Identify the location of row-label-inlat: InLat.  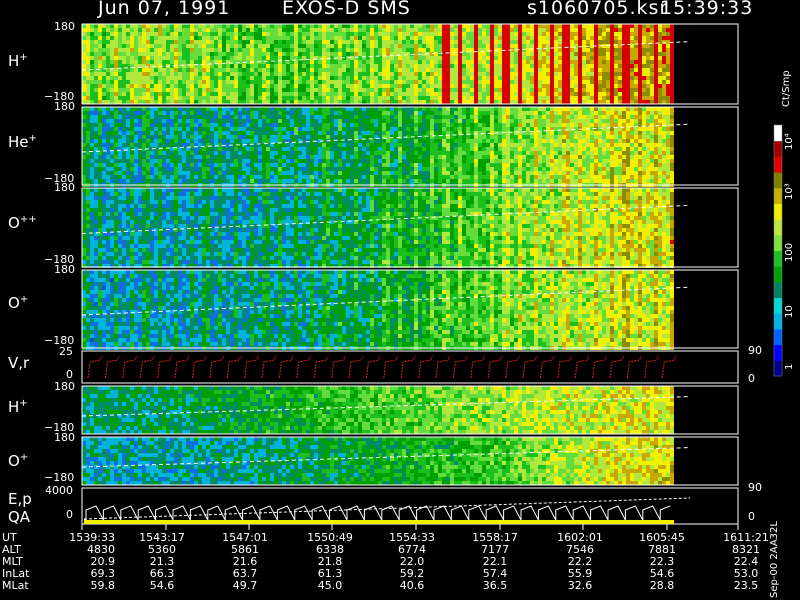
(16, 573).